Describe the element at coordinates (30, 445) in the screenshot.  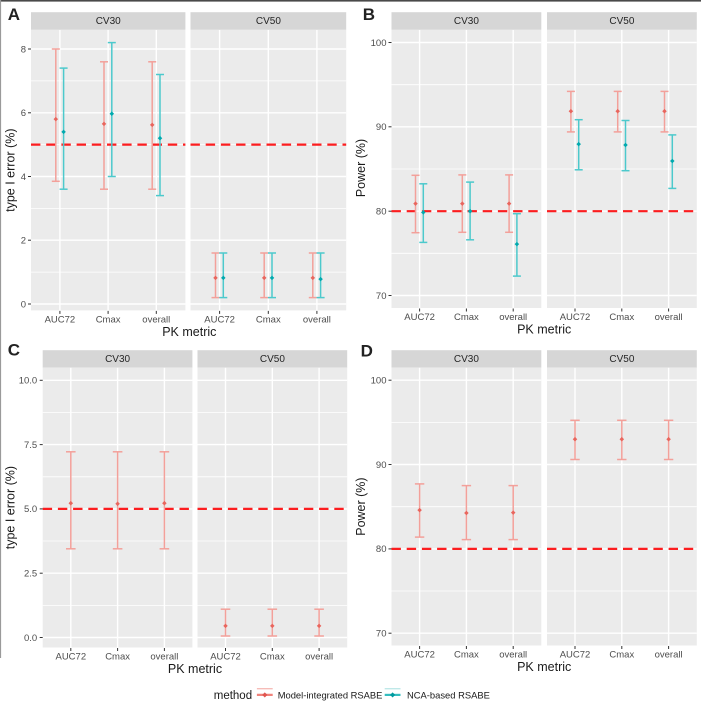
I see `svg-text: 7.5` at that location.